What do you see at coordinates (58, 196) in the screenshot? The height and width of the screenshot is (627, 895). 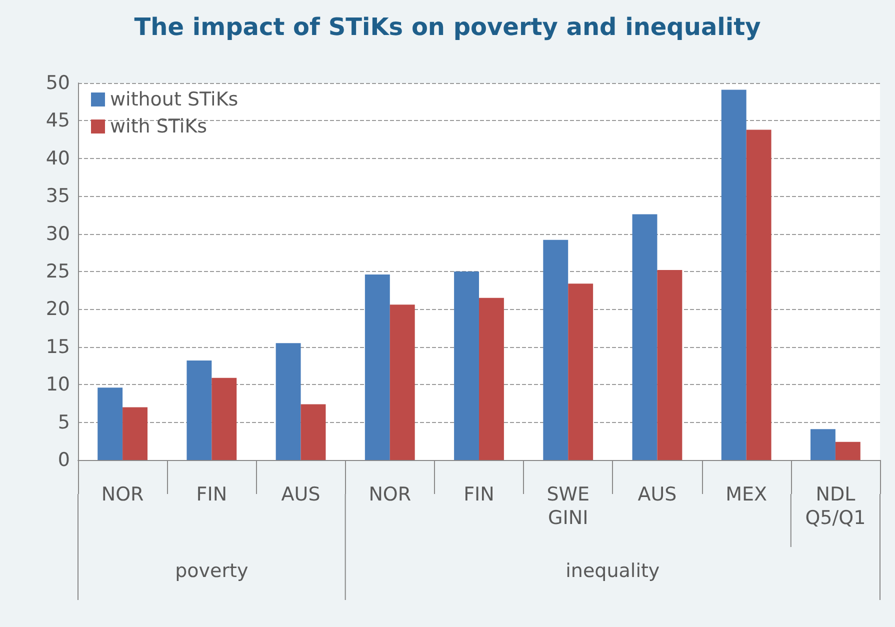 I see `y-tick-label: 35` at bounding box center [58, 196].